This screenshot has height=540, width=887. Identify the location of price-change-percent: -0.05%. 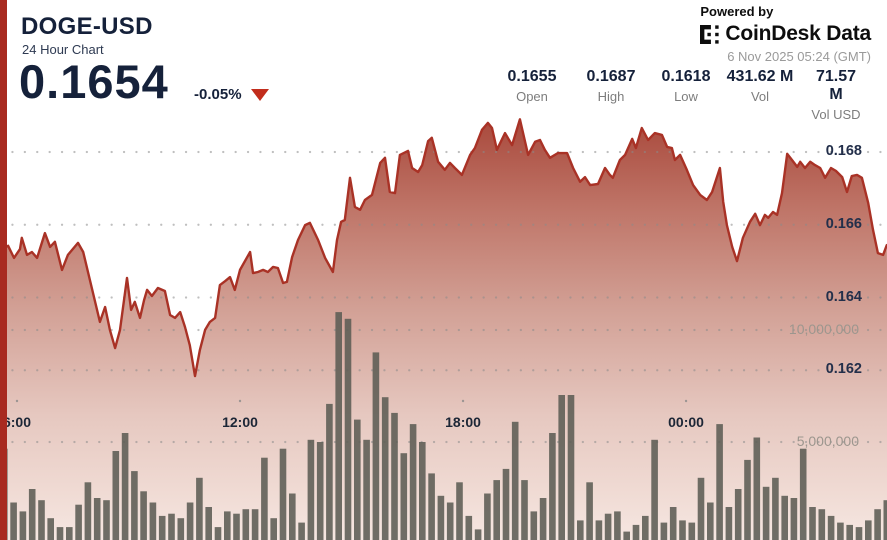
(218, 94).